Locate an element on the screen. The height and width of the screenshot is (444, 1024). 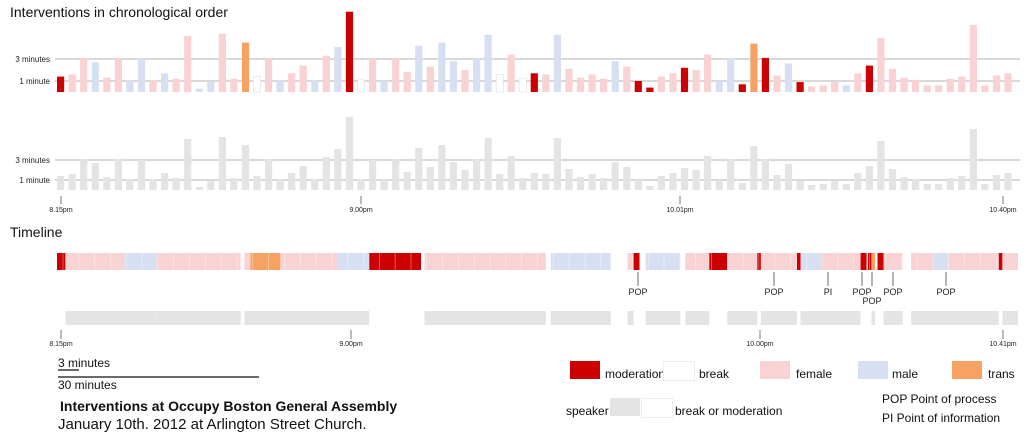
legend-break-label: break is located at coordinates (714, 374).